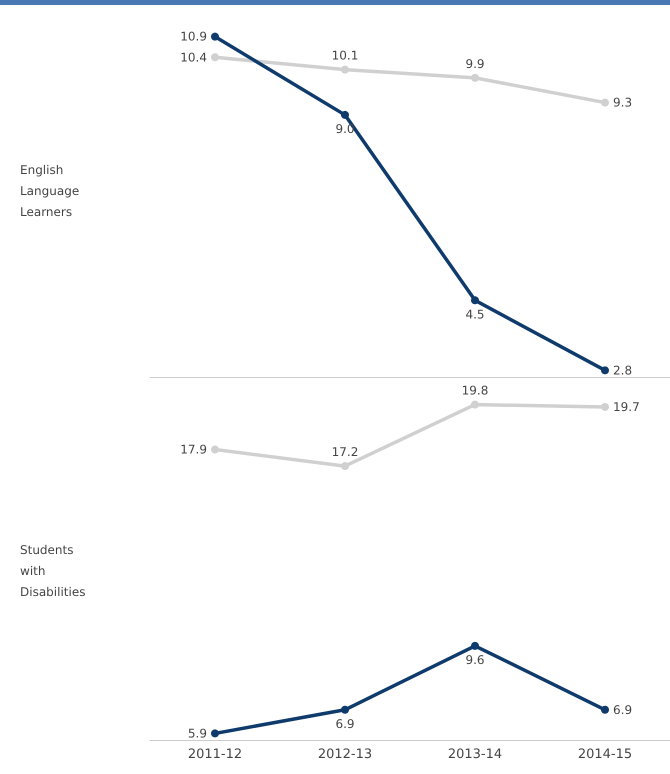 This screenshot has width=670, height=774. What do you see at coordinates (622, 370) in the screenshot?
I see `data-label: 2.8` at bounding box center [622, 370].